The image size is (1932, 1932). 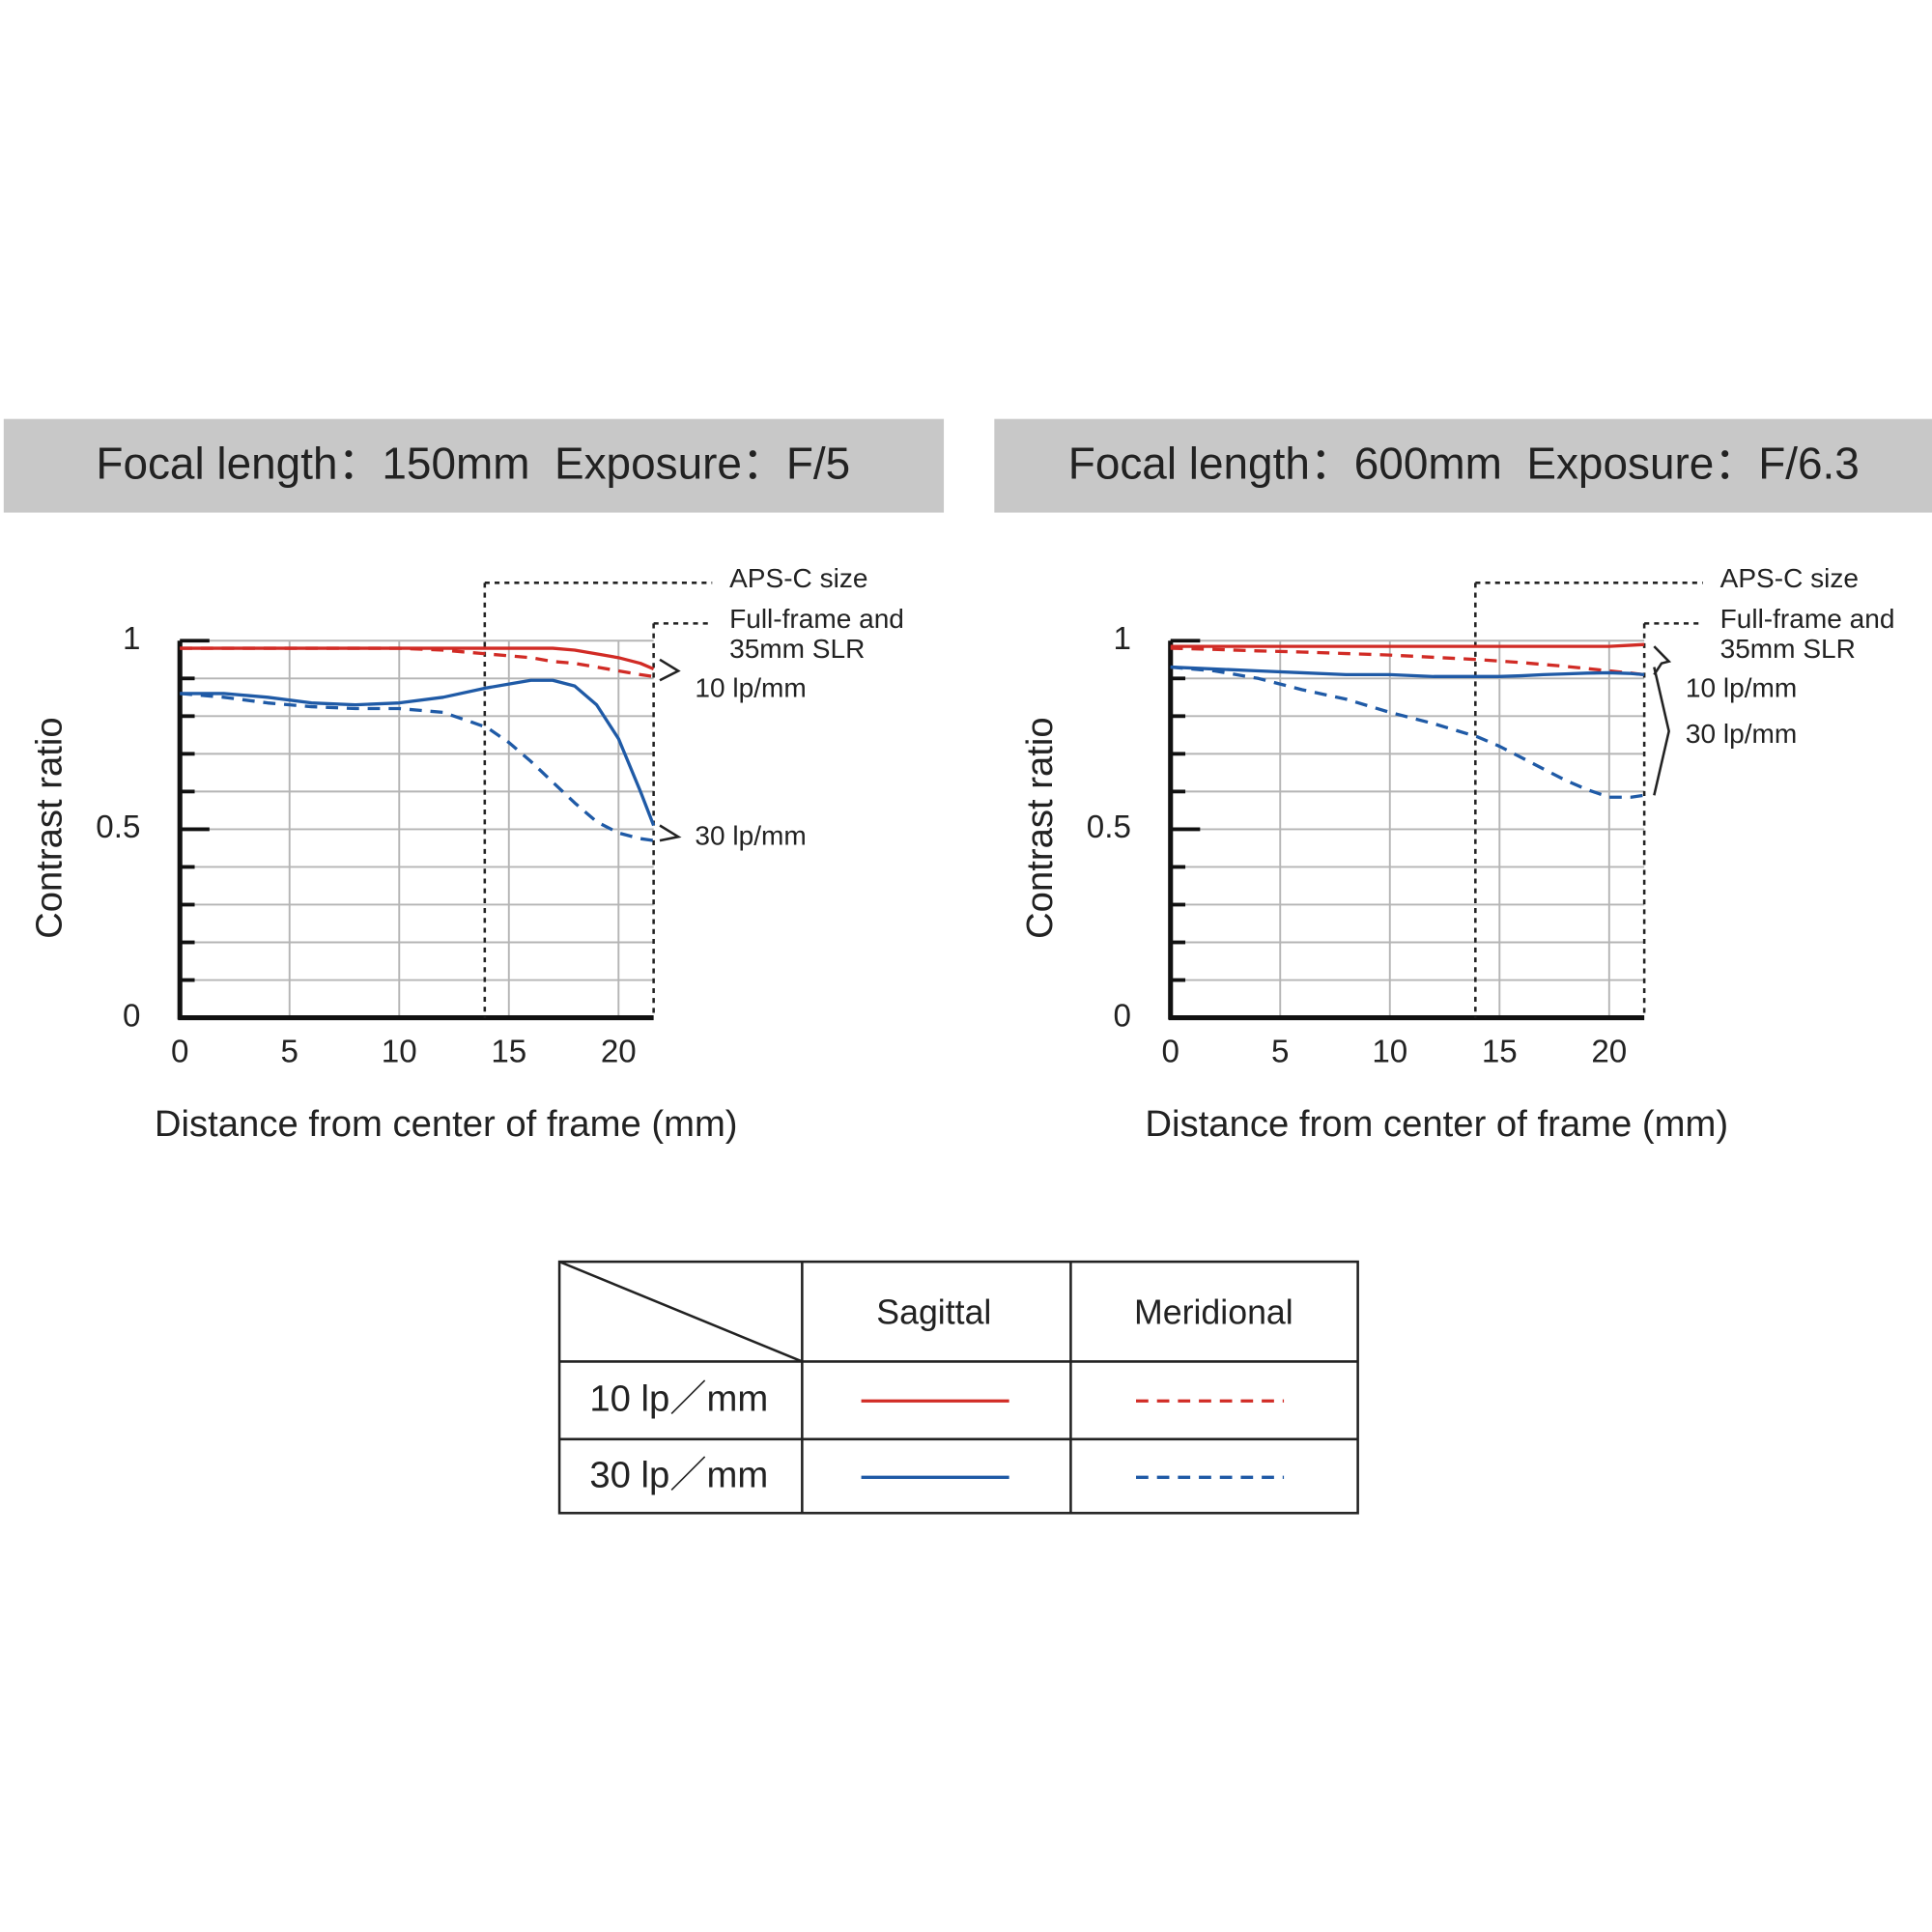 I want to click on legend-table, so click(x=958, y=1387).